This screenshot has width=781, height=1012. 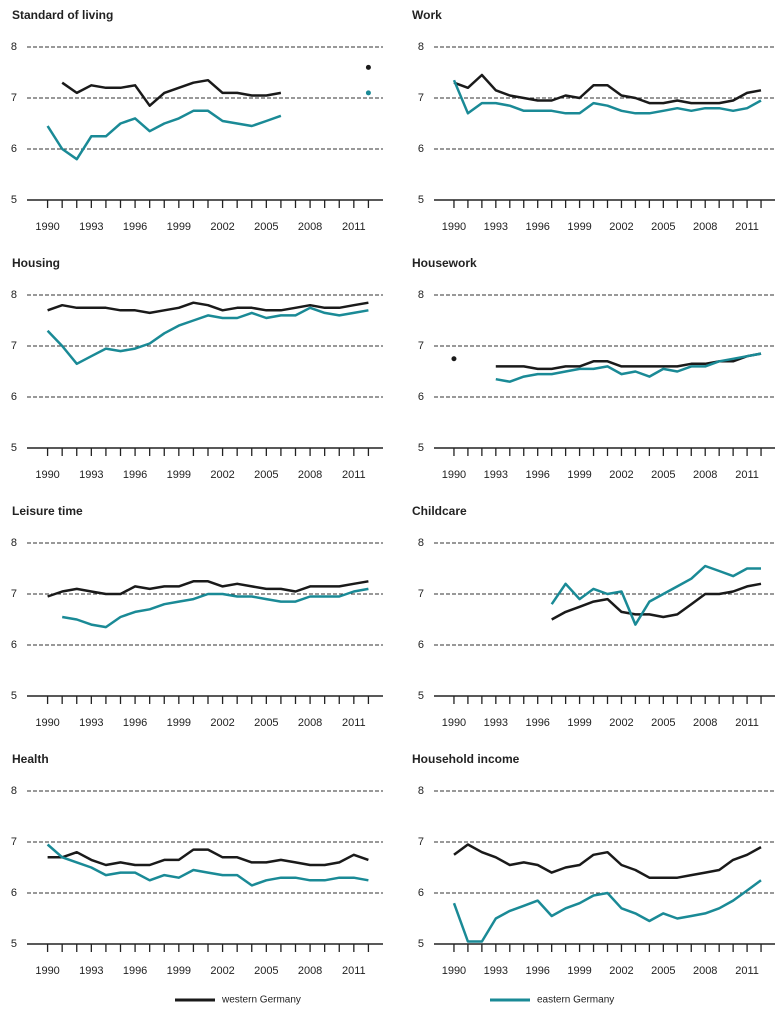 I want to click on panel-title: Housework, so click(x=444, y=263).